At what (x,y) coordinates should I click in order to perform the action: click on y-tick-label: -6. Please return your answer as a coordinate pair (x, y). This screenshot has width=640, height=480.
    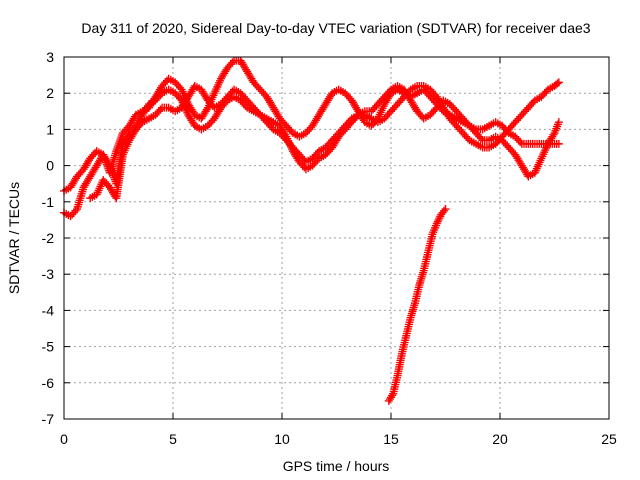
    Looking at the image, I should click on (48, 383).